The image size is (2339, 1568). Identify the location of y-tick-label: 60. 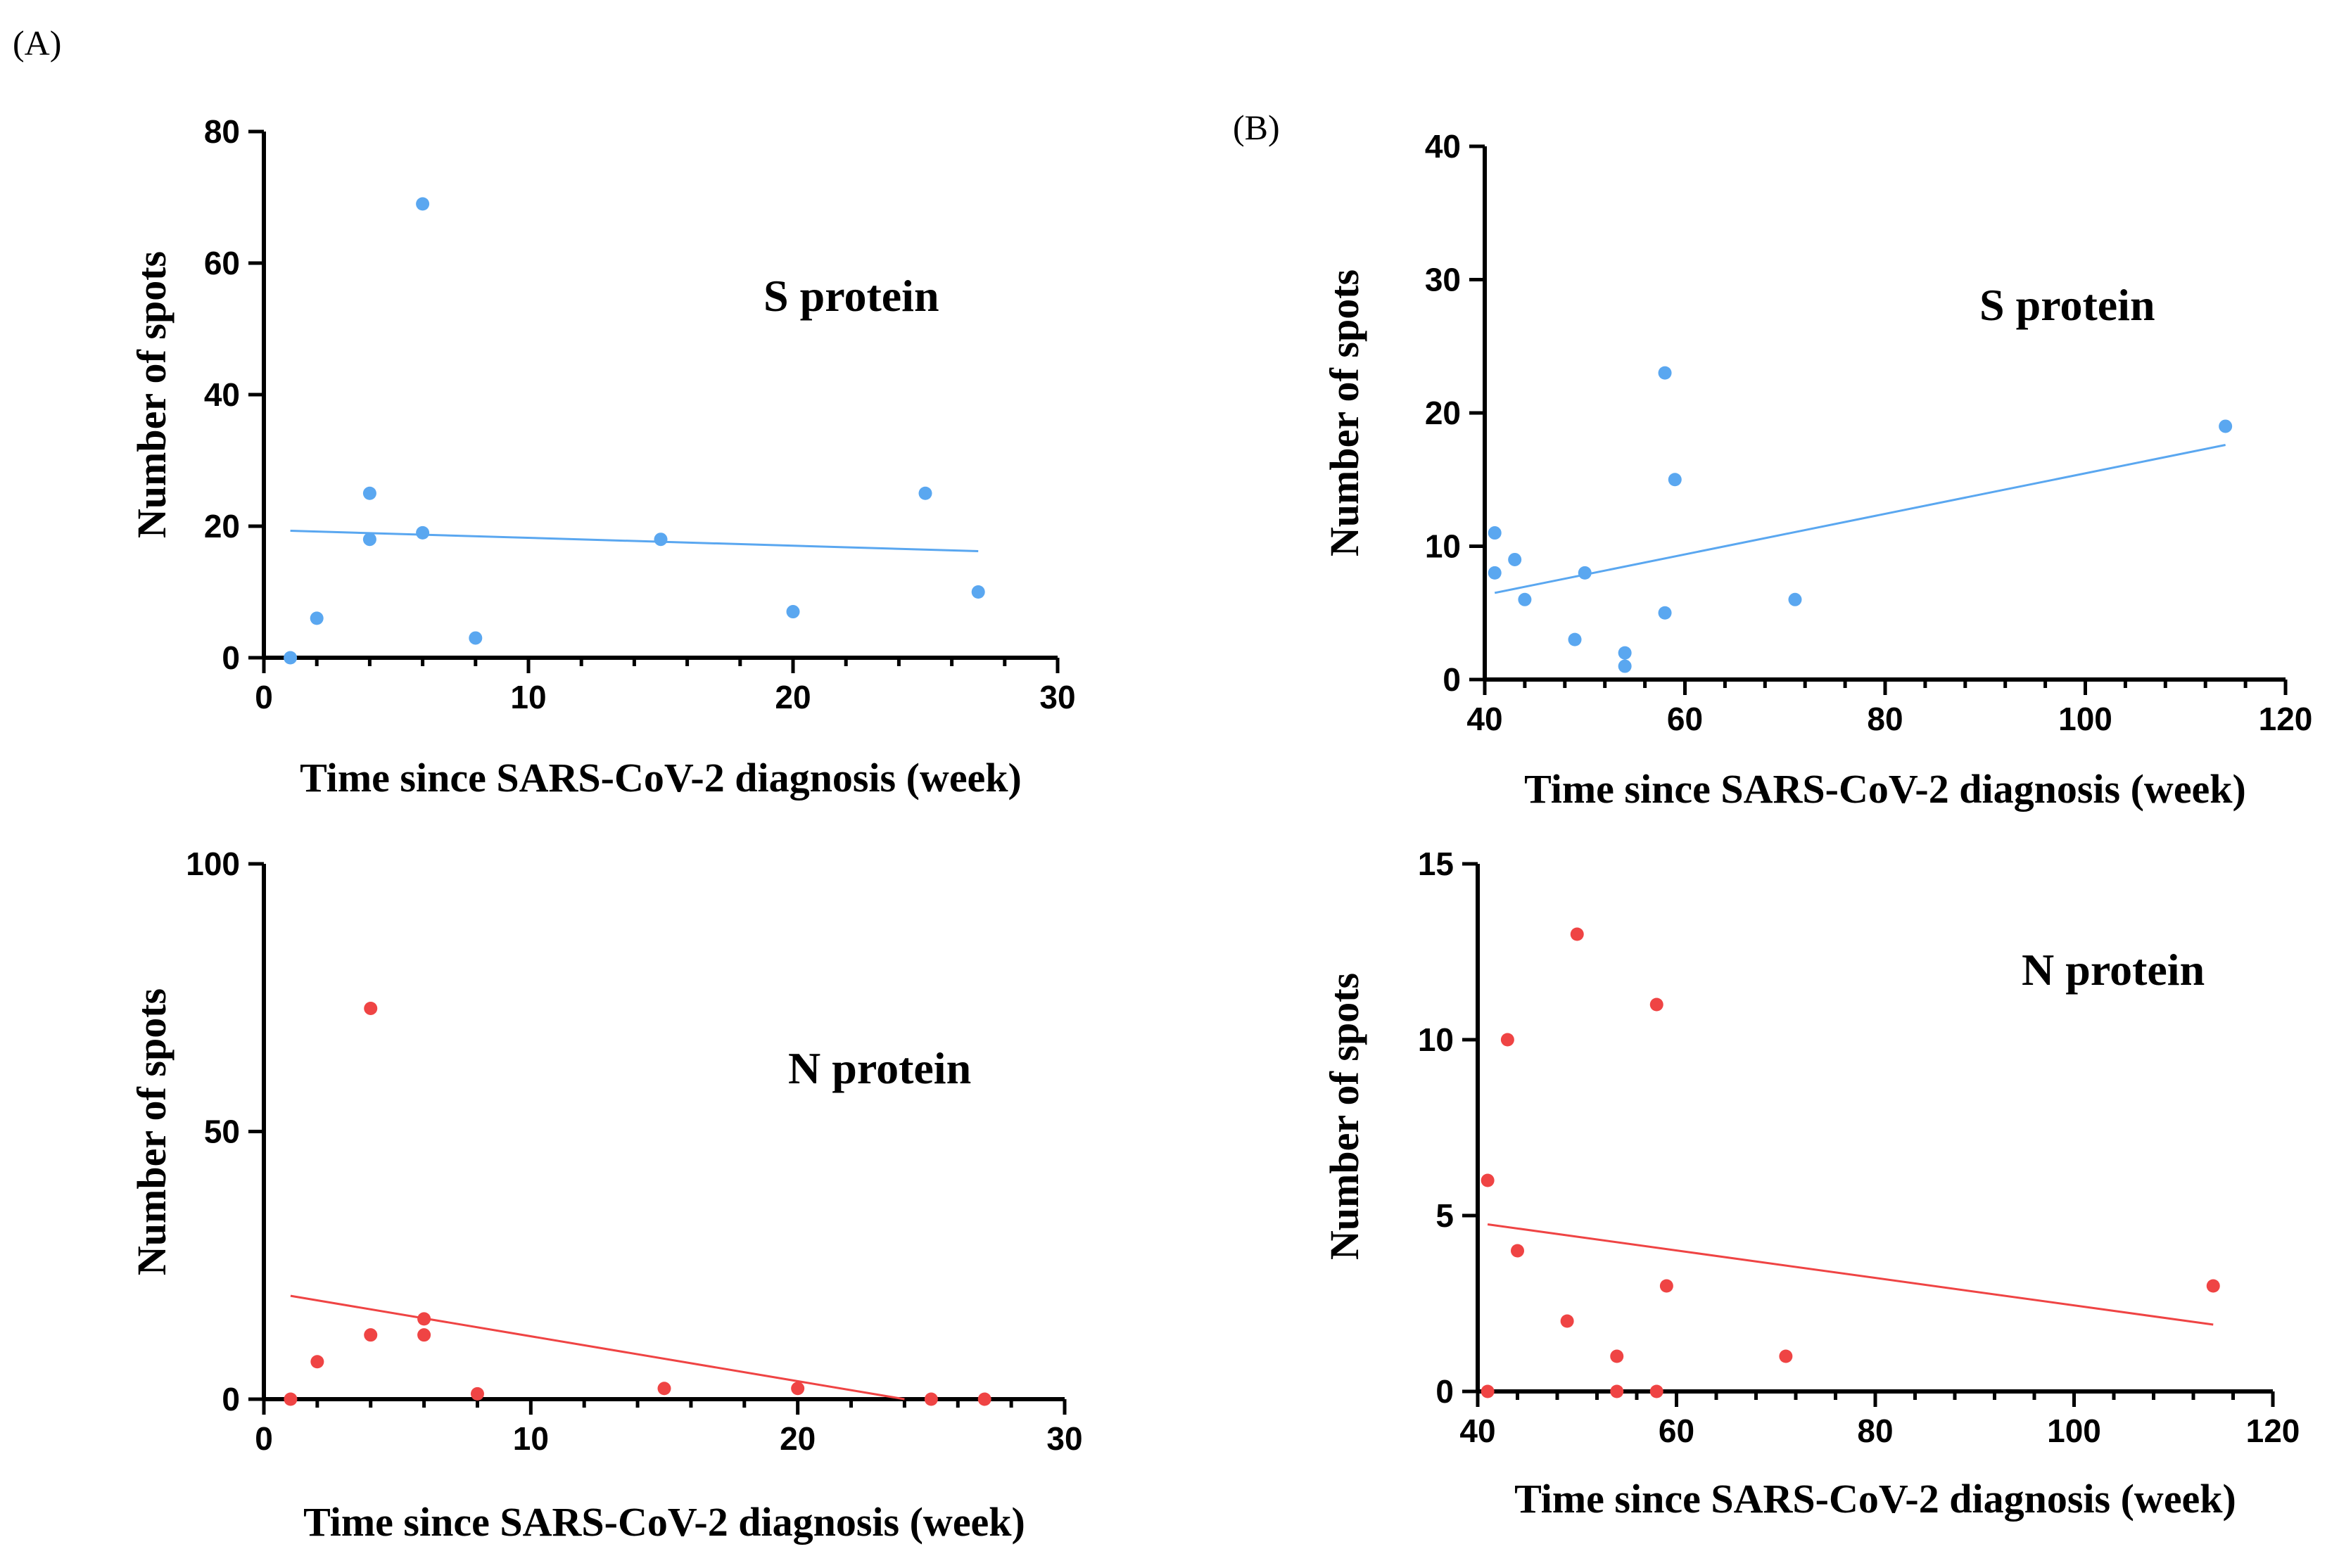
(222, 263).